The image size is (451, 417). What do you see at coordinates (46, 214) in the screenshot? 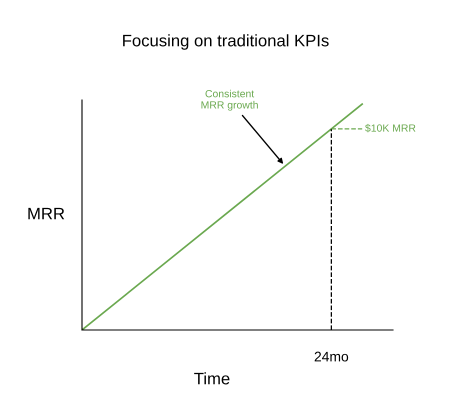
I see `y-axis-title: MRR` at bounding box center [46, 214].